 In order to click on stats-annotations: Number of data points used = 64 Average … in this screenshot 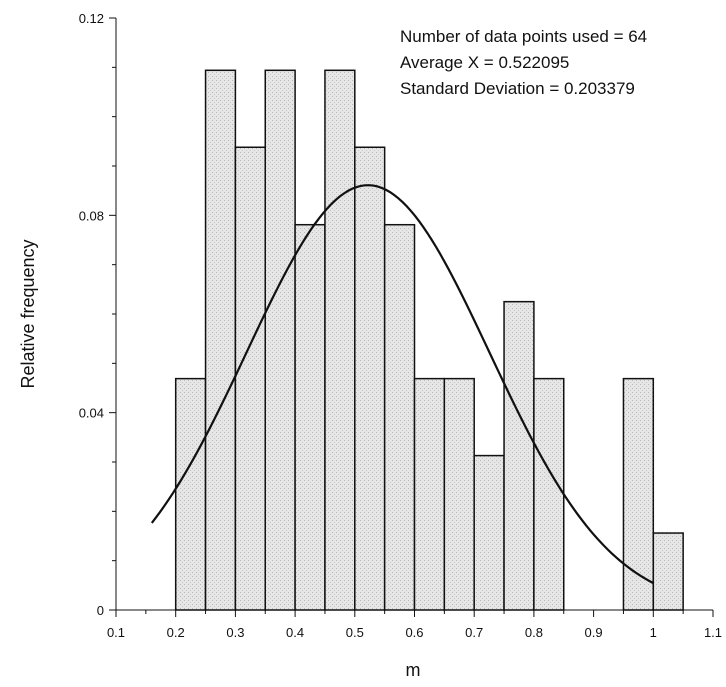, I will do `click(523, 62)`.